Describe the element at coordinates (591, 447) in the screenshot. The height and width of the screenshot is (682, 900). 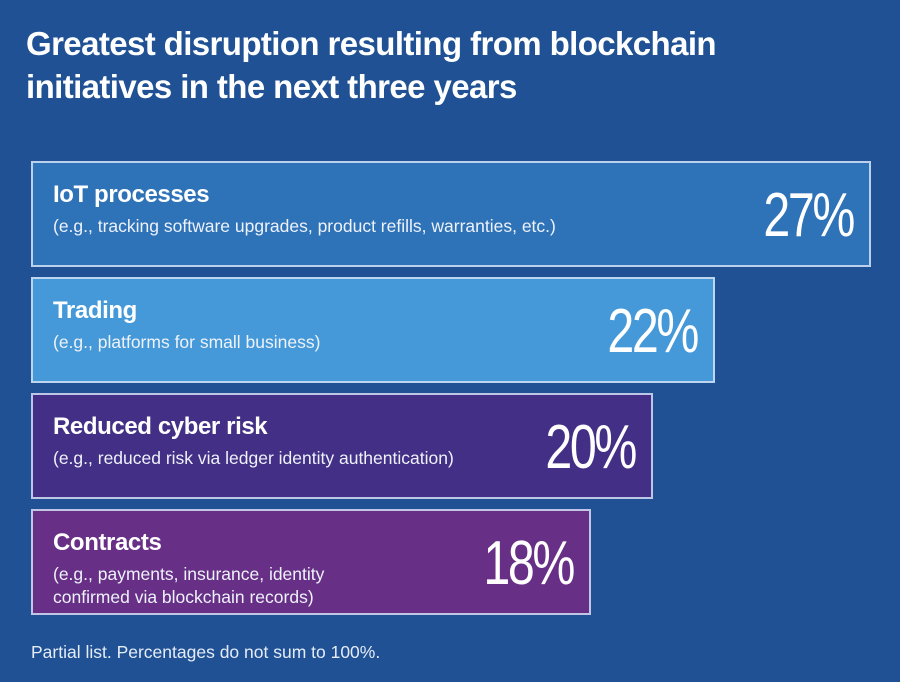
I see `bar-value-label: 20%` at that location.